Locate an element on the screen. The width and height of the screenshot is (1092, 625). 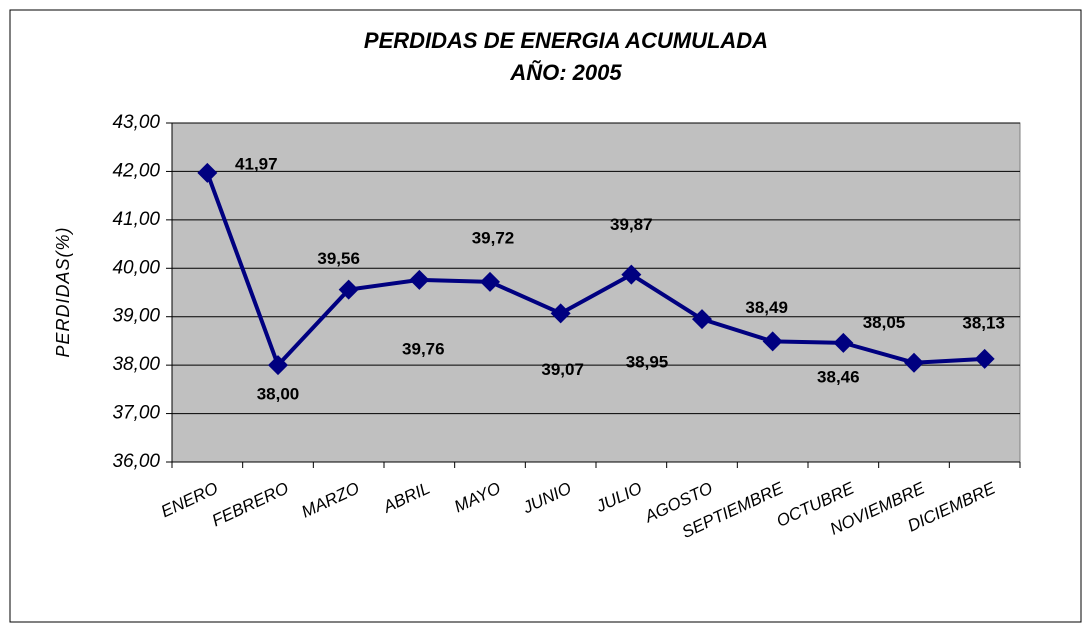
data-label: 38,00 is located at coordinates (278, 394).